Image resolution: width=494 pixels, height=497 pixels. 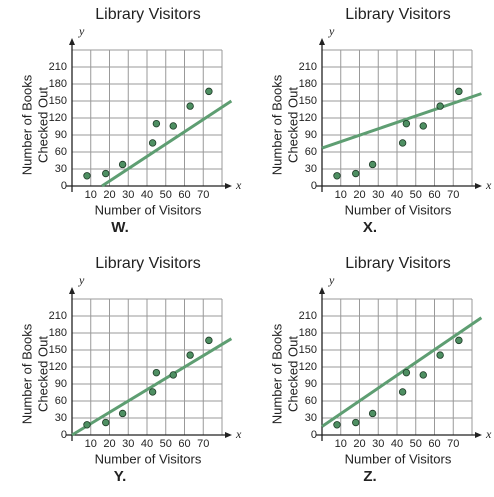 I want to click on y-axis-arrow, so click(x=322, y=290).